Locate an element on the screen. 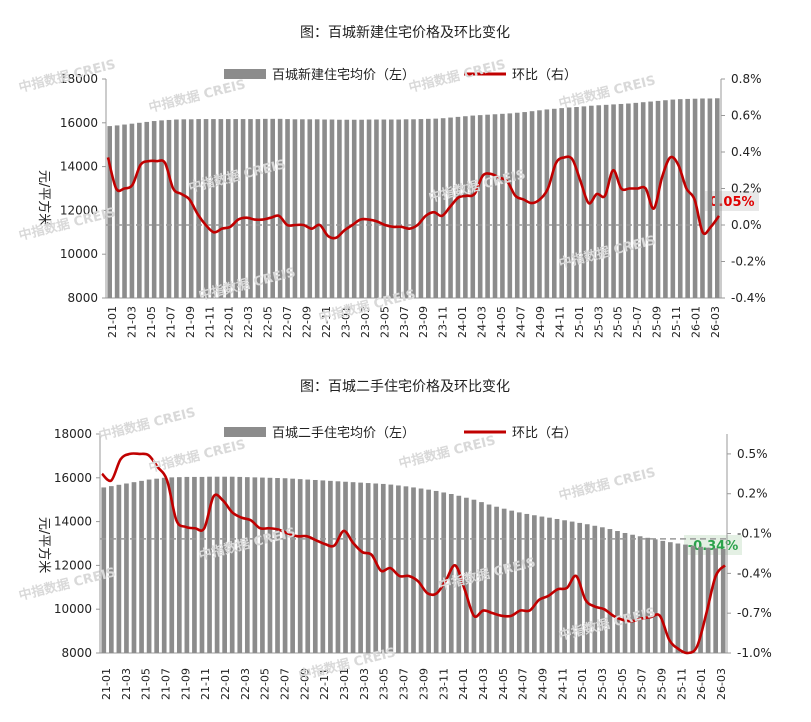 This screenshot has height=722, width=811. chart1-legend-line-label: 环比（右） is located at coordinates (544, 75).